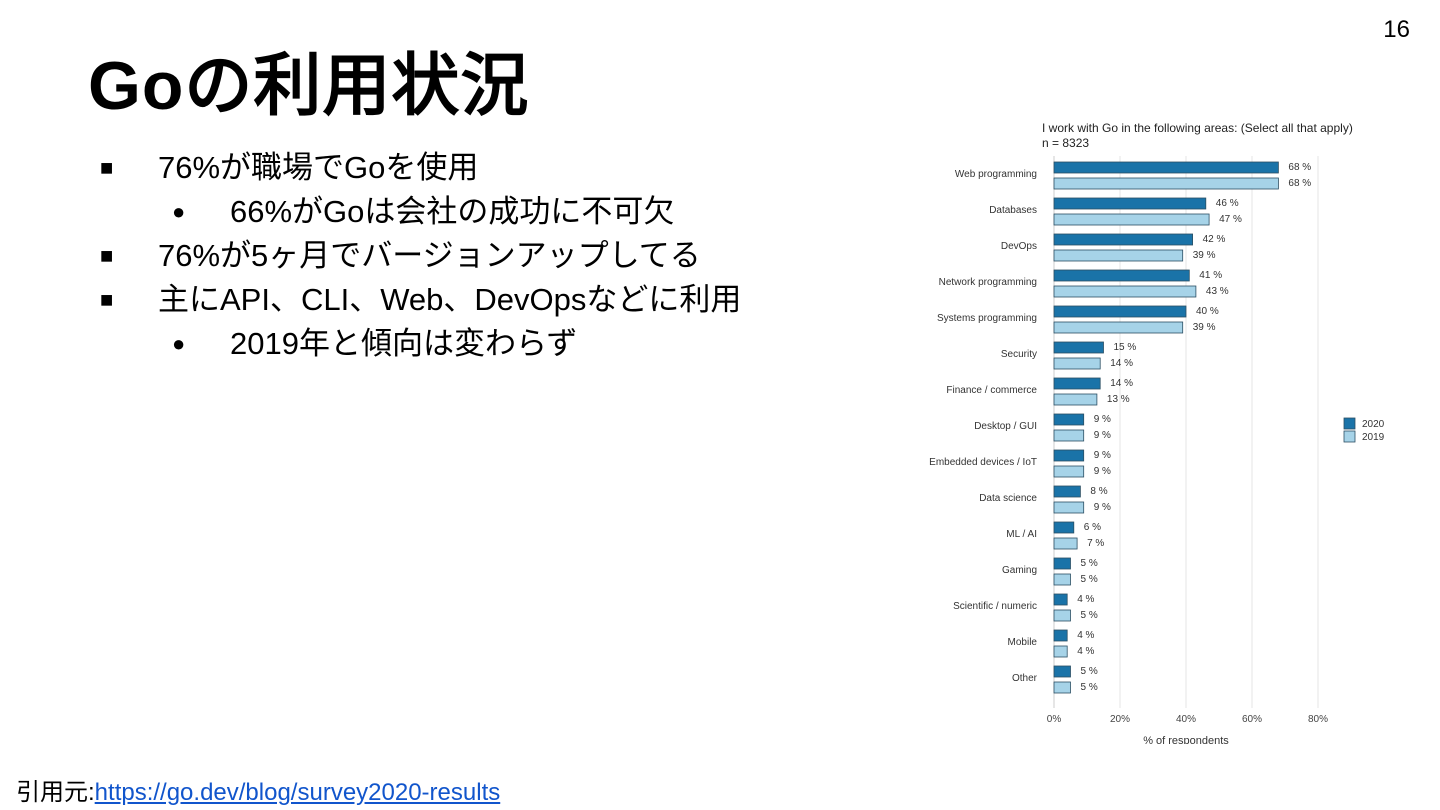  I want to click on chart-subtitle: n = 8323, so click(1065, 143).